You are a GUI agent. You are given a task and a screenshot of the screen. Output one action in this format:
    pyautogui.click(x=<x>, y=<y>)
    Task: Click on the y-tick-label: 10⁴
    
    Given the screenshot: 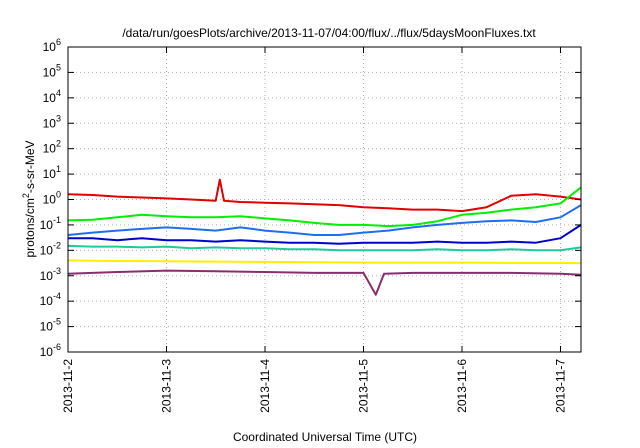 What is the action you would take?
    pyautogui.click(x=52, y=96)
    